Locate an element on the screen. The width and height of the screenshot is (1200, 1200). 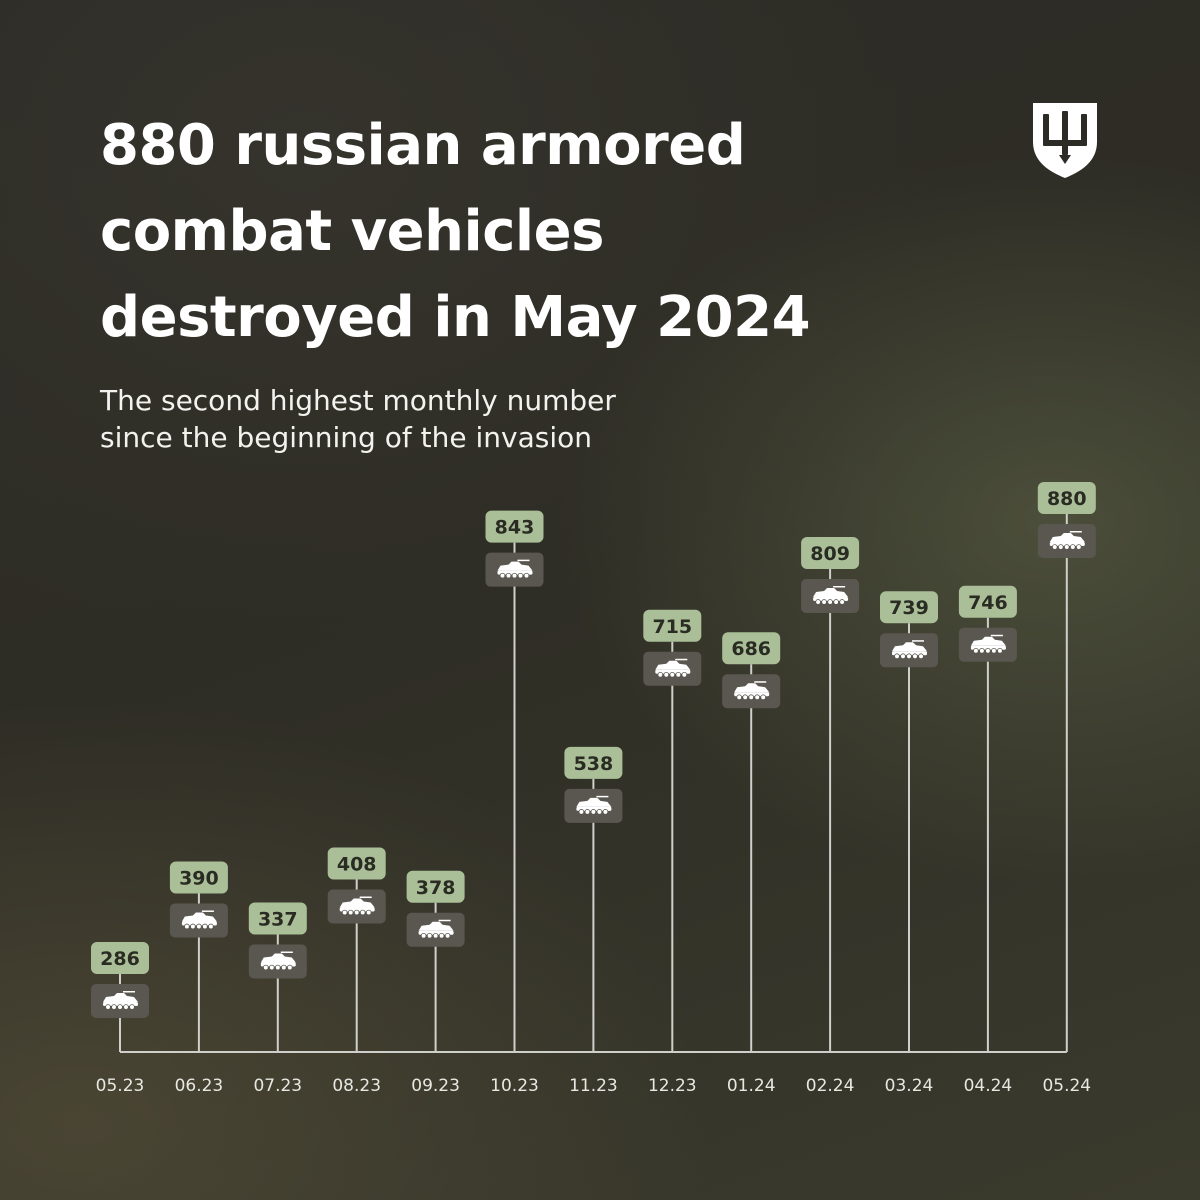
data-label: 843 is located at coordinates (515, 528).